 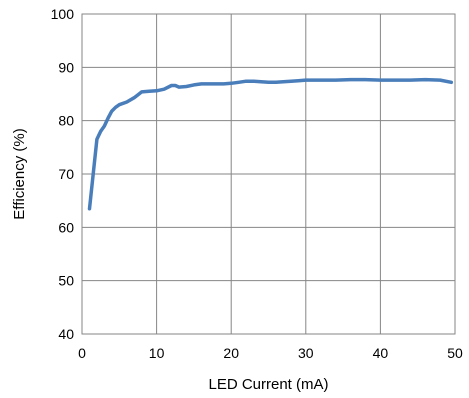 I want to click on y-axis-label: Efficiency (%), so click(x=19, y=173).